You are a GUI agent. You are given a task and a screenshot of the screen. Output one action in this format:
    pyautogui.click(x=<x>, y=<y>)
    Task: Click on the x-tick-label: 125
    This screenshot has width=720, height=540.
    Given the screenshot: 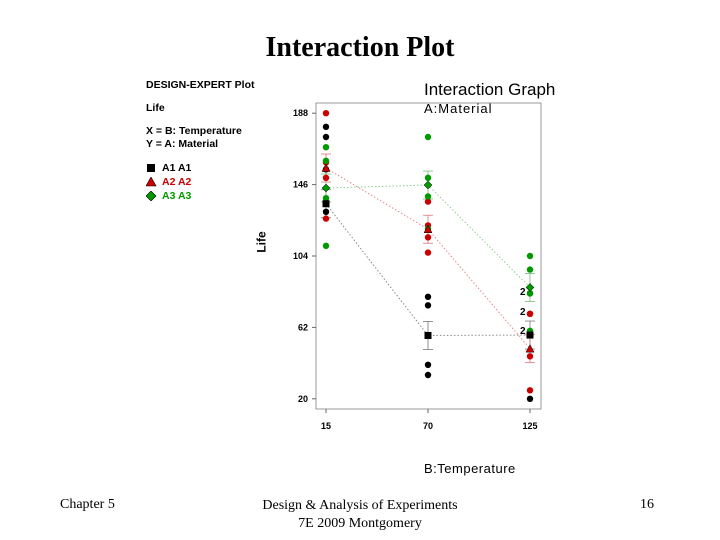 What is the action you would take?
    pyautogui.click(x=529, y=426)
    